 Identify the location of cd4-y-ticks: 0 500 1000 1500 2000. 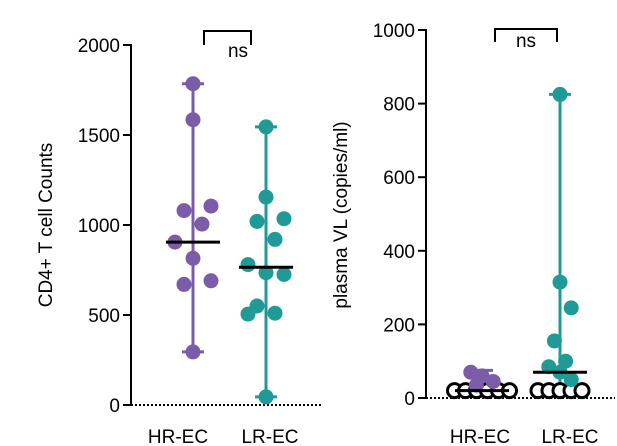
(104, 226).